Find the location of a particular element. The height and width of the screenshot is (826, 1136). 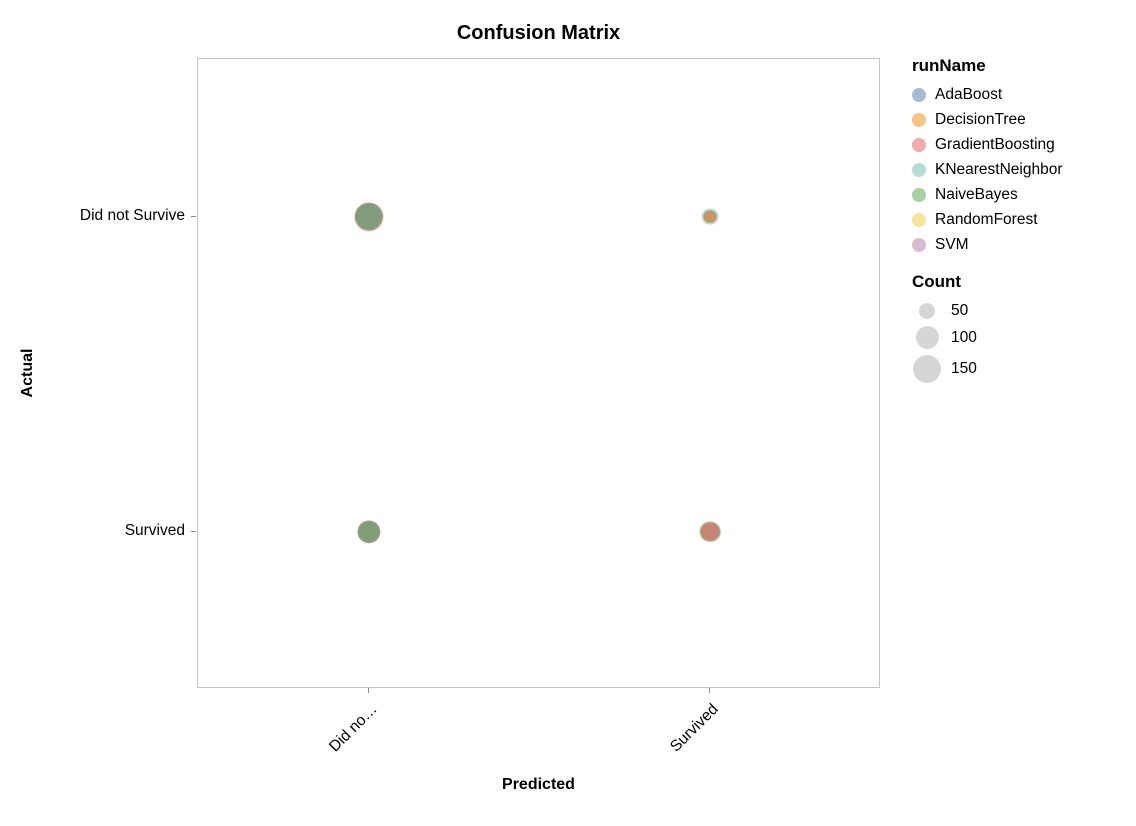

legend-item-label: SVM is located at coordinates (952, 244).